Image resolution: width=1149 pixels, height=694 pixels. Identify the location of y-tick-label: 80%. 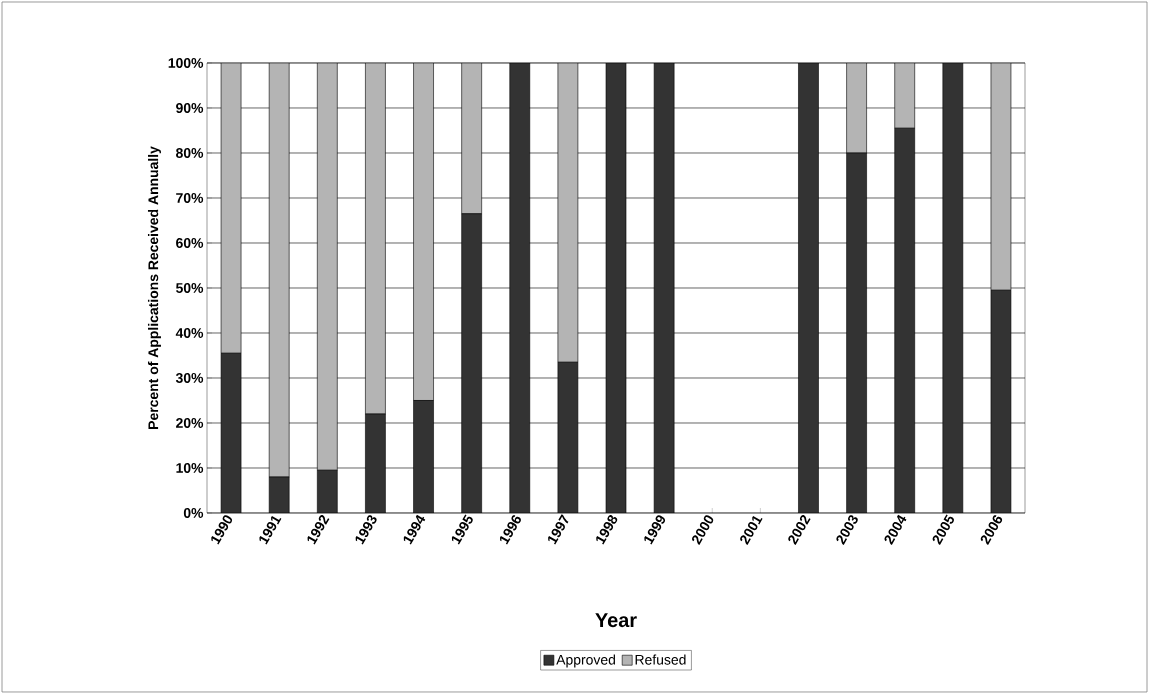
(190, 153).